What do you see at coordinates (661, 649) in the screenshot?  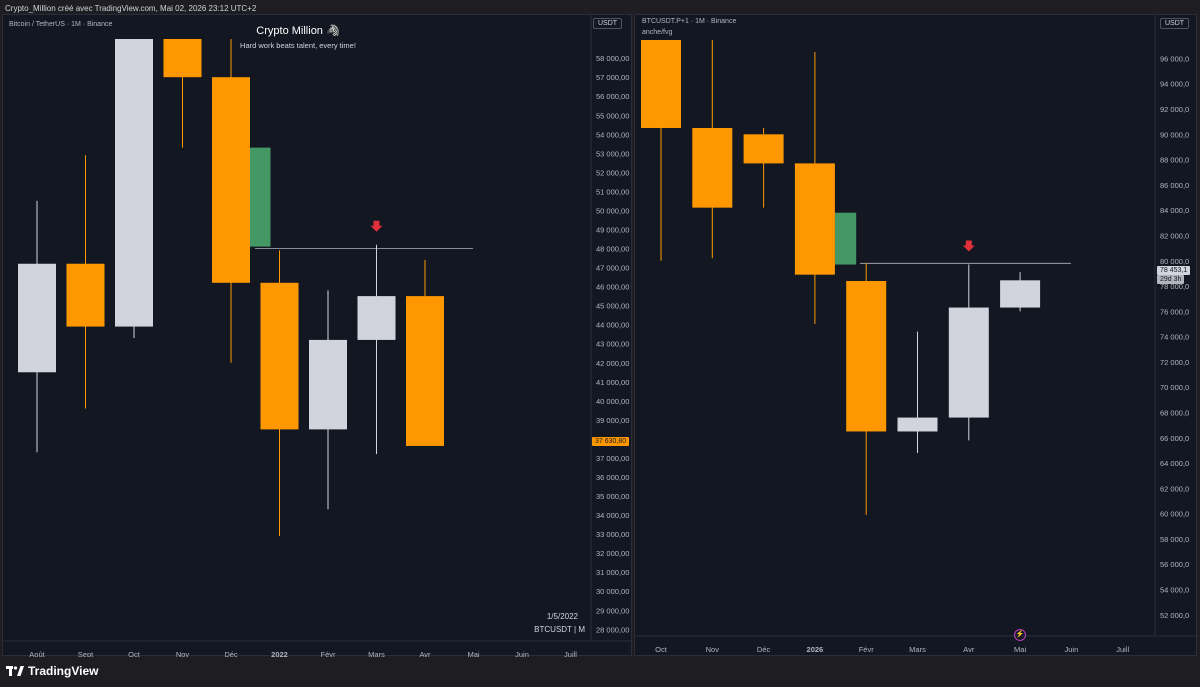 I see `time-tick-label: Oct` at bounding box center [661, 649].